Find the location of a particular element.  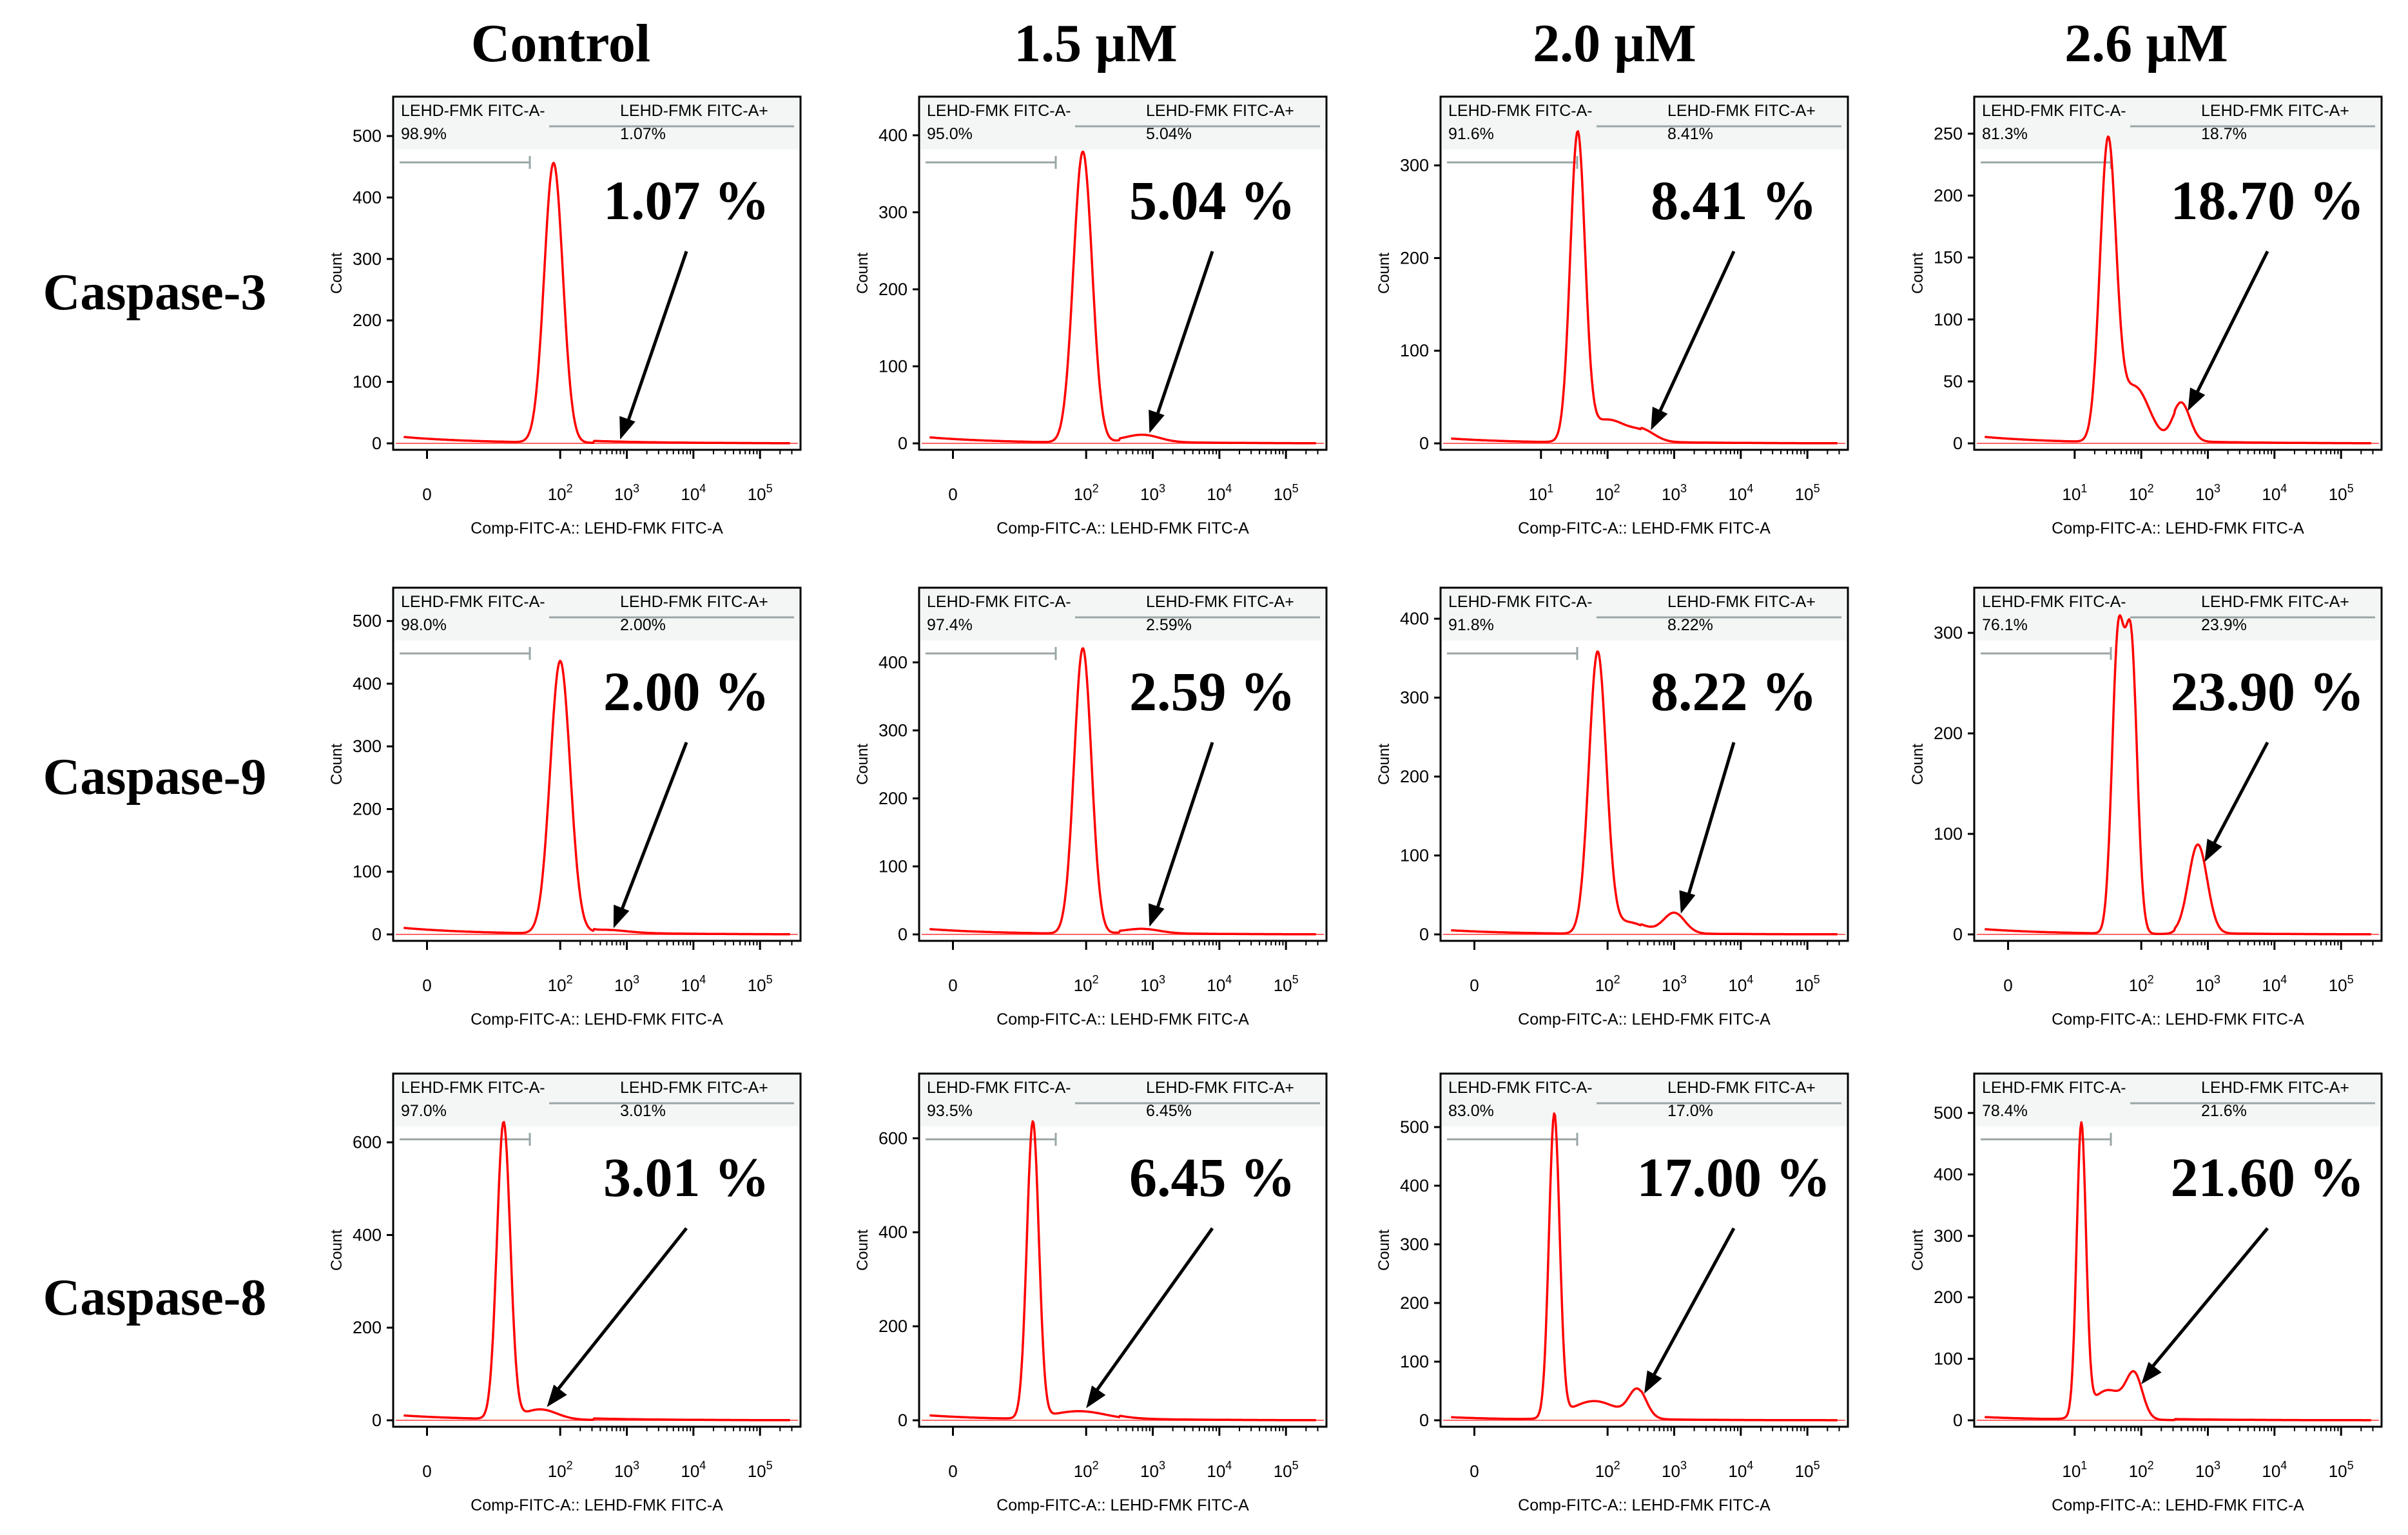

column-title-1: 1.5 µM is located at coordinates (1096, 43).